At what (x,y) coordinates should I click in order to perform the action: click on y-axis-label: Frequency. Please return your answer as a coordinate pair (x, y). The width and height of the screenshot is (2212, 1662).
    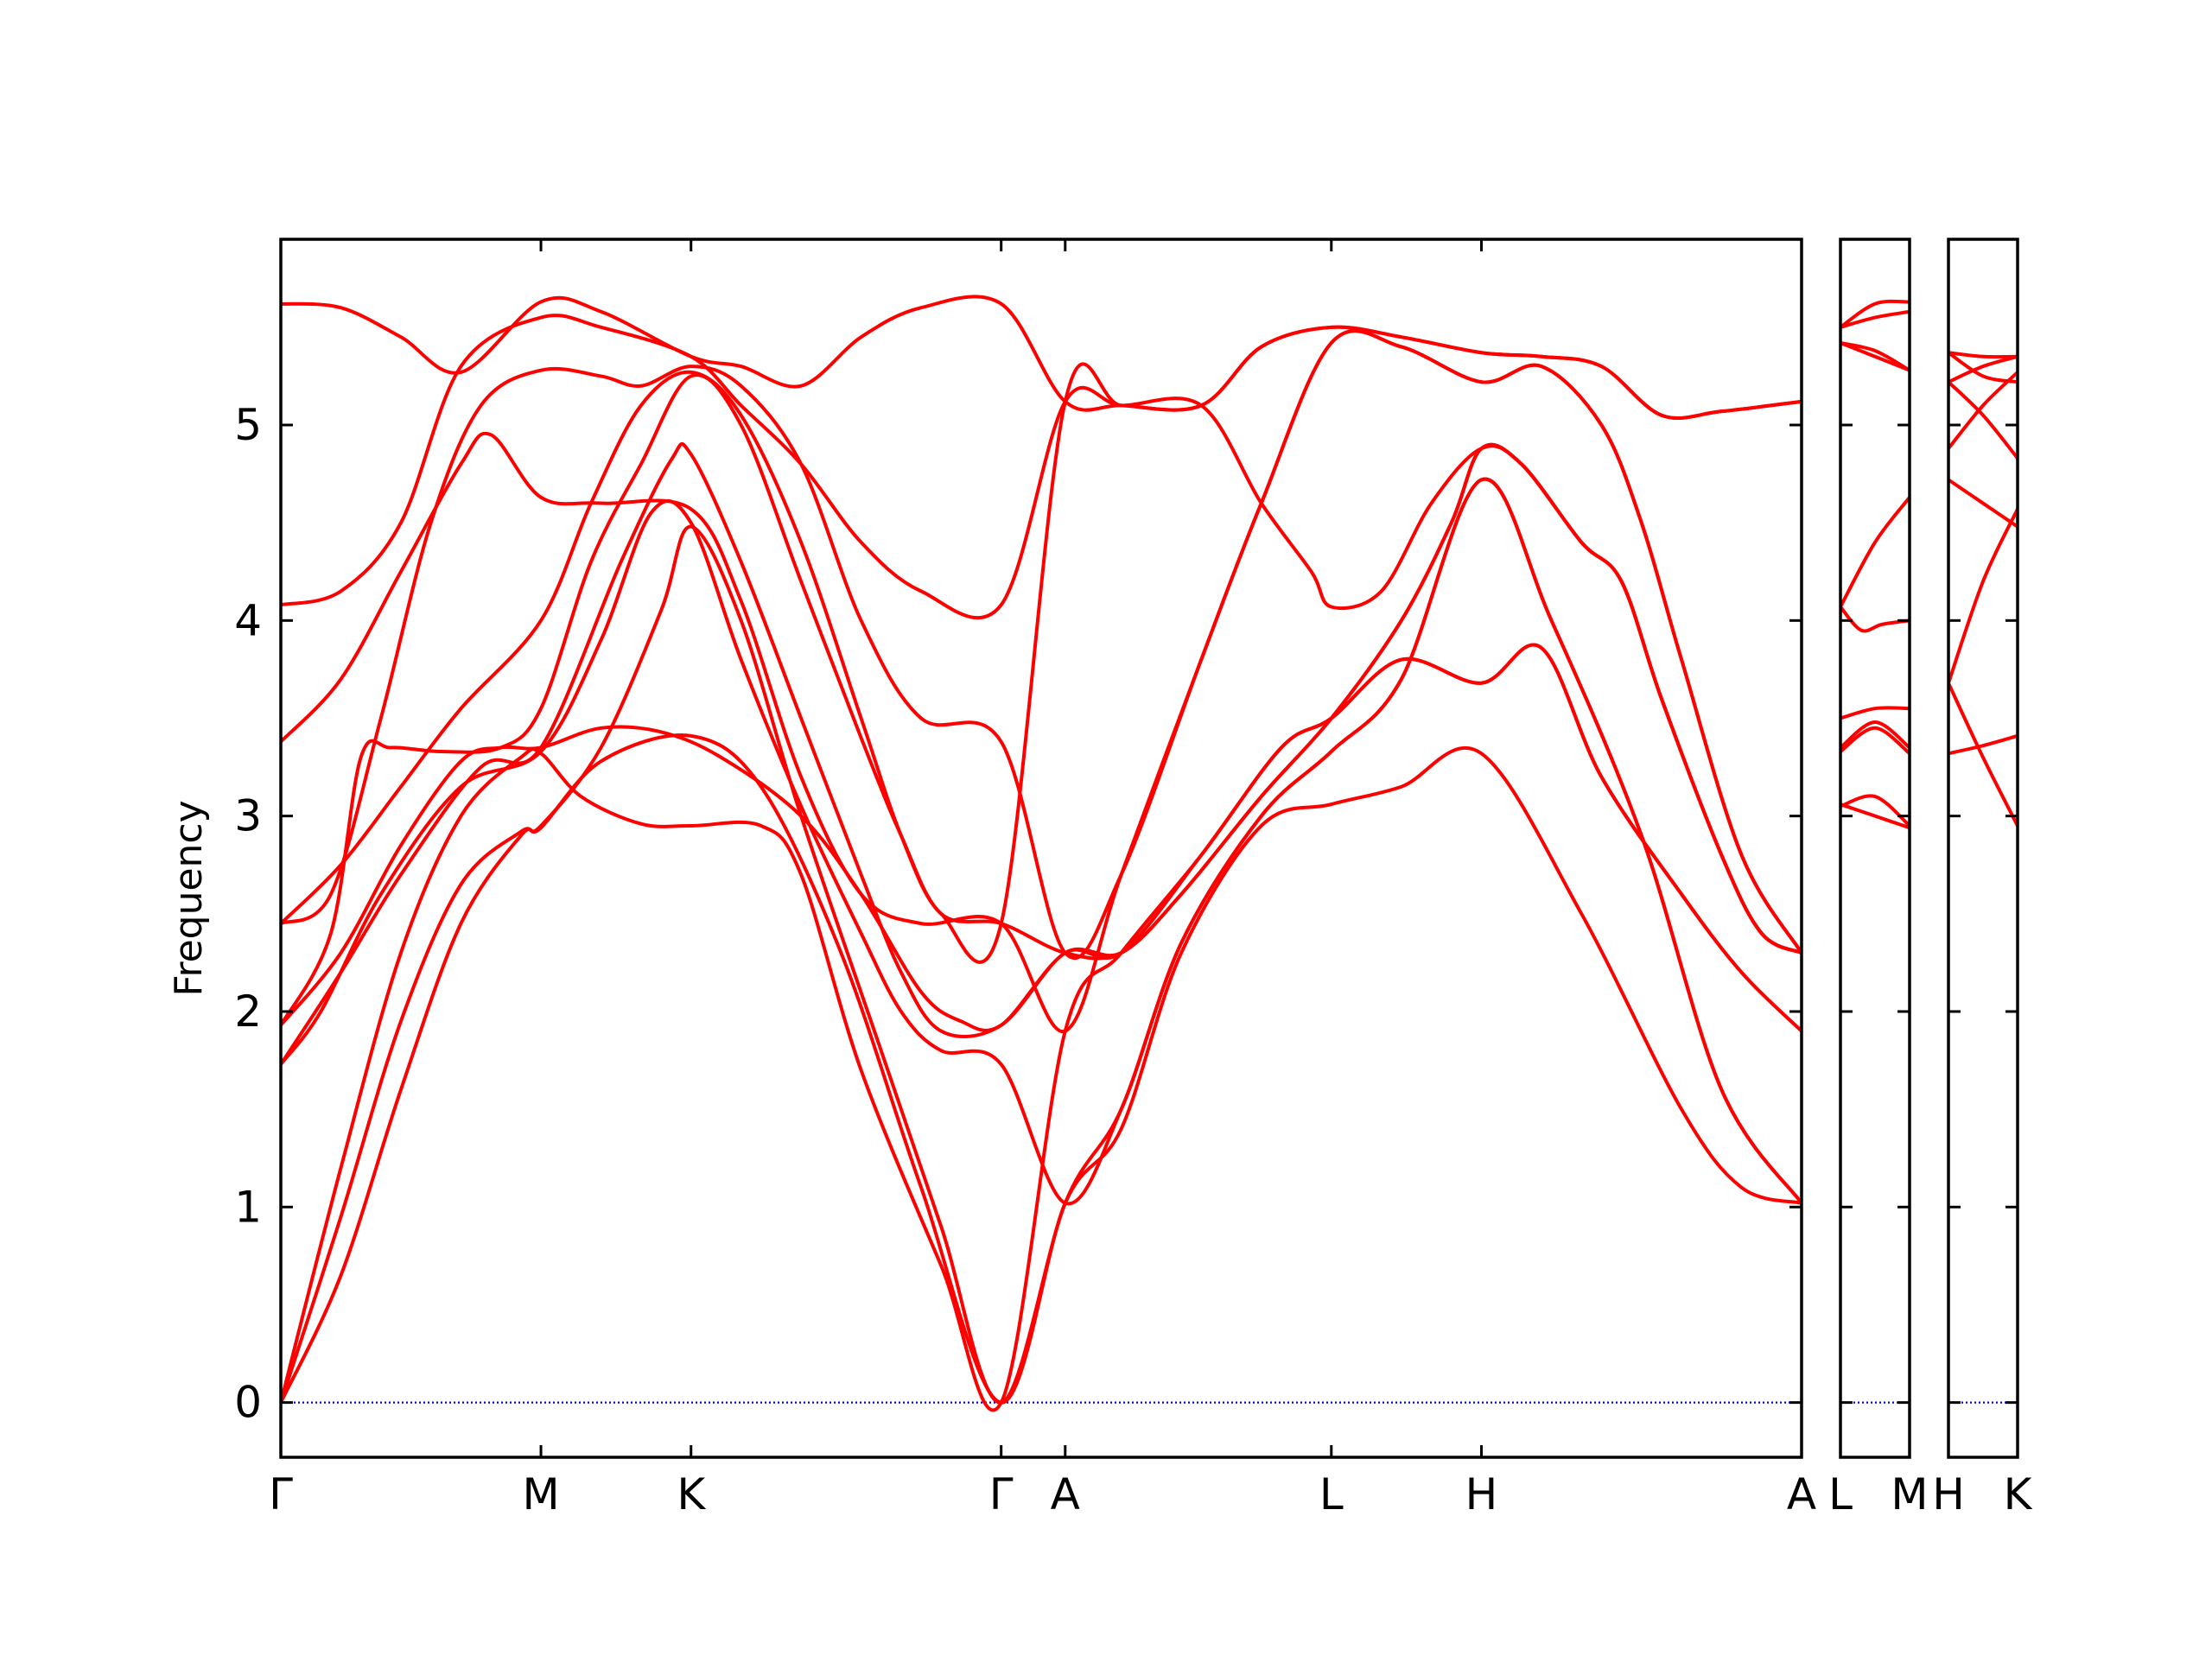
    Looking at the image, I should click on (189, 898).